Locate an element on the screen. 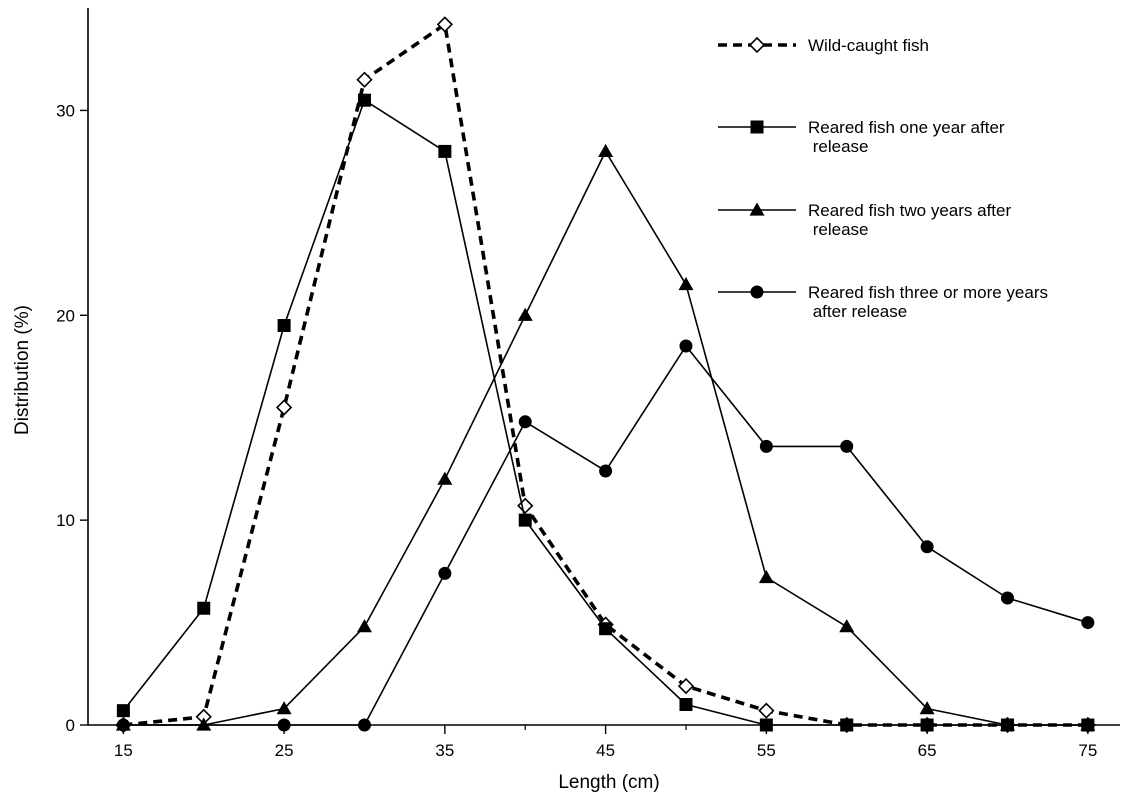  legend-label: Reared fish two years after release is located at coordinates (909, 220).